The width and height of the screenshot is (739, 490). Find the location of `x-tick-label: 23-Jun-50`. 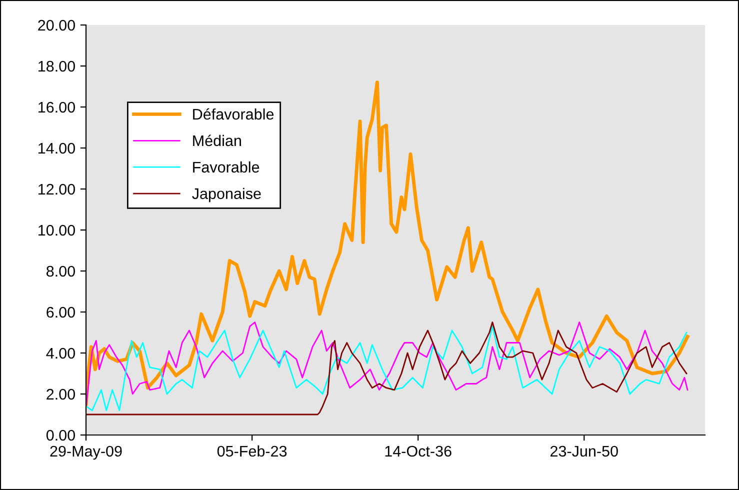

x-tick-label: 23-Jun-50 is located at coordinates (584, 451).